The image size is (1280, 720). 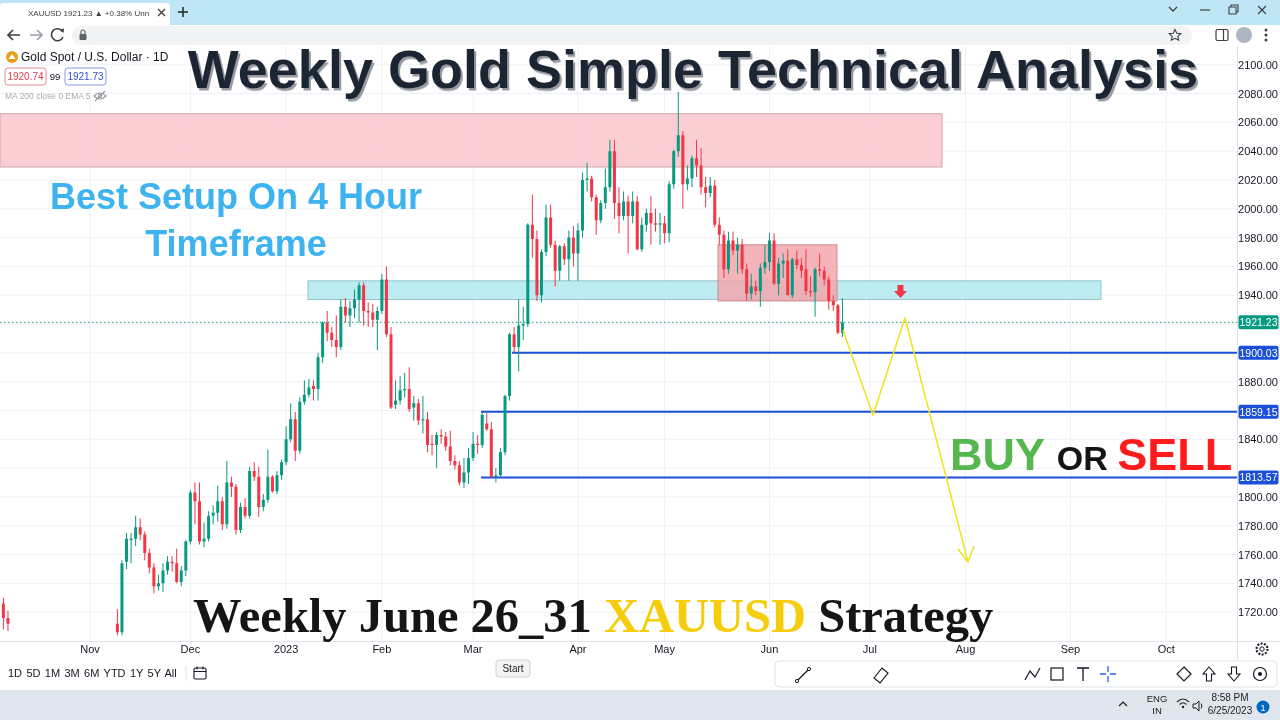 What do you see at coordinates (869, 649) in the screenshot?
I see `x-tick-label: Jul` at bounding box center [869, 649].